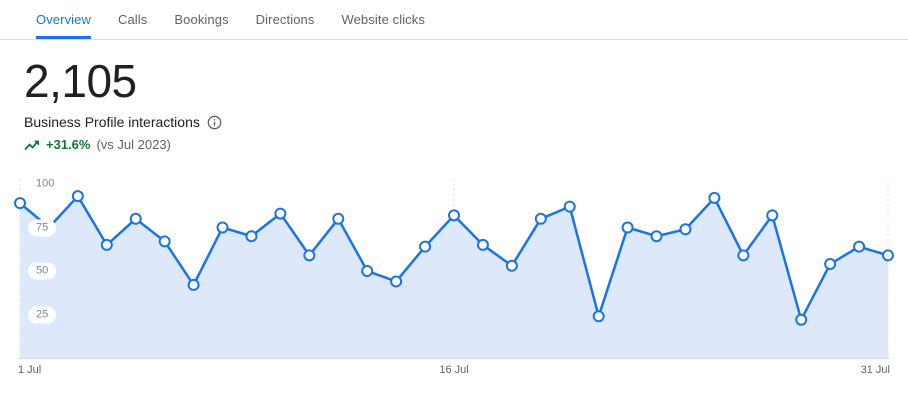 Image resolution: width=908 pixels, height=400 pixels. Describe the element at coordinates (32, 145) in the screenshot. I see `trending-up-icon` at that location.